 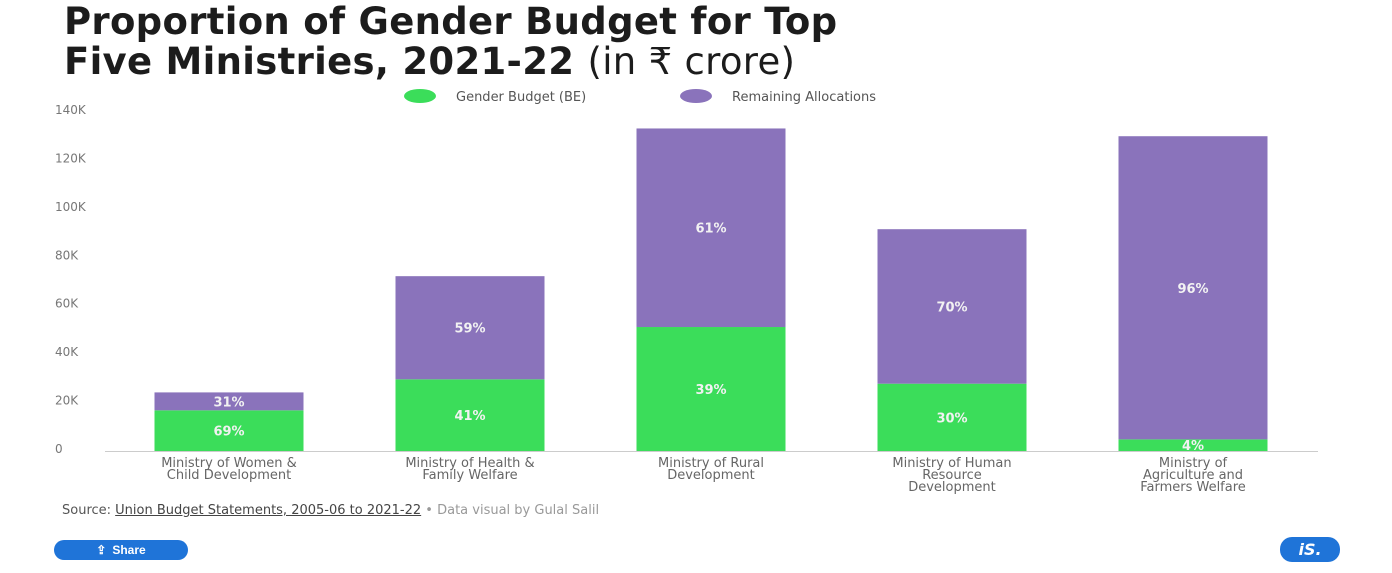 I want to click on x-tick-label: Family Welfare, so click(x=469, y=475).